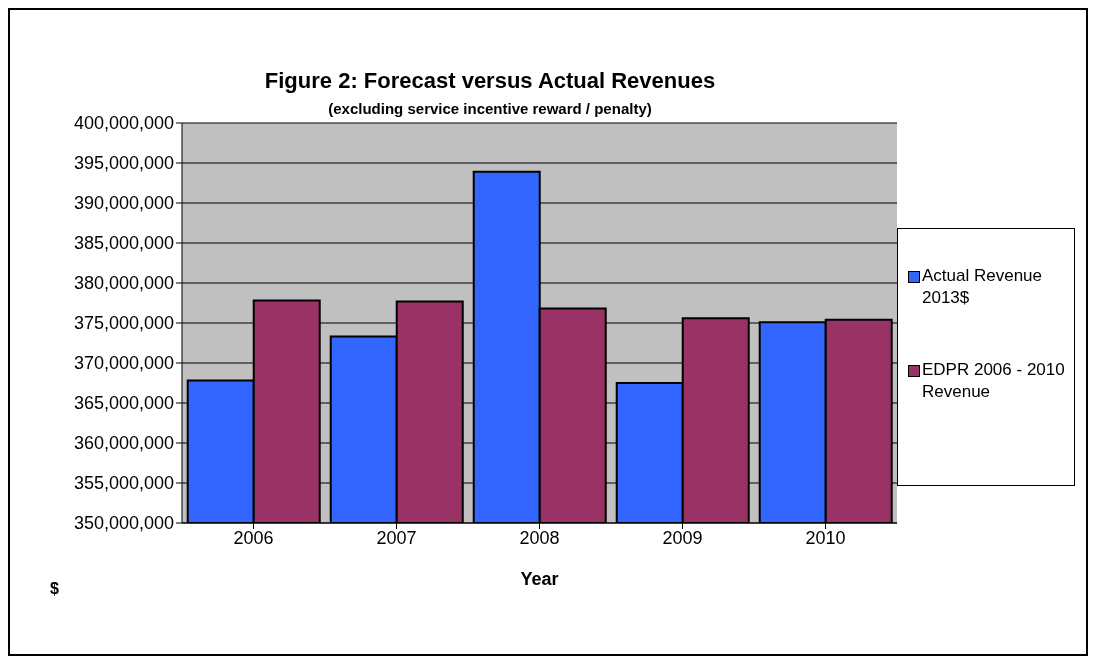 The height and width of the screenshot is (668, 1094). I want to click on y-tick-label: 375,000,000, so click(123, 323).